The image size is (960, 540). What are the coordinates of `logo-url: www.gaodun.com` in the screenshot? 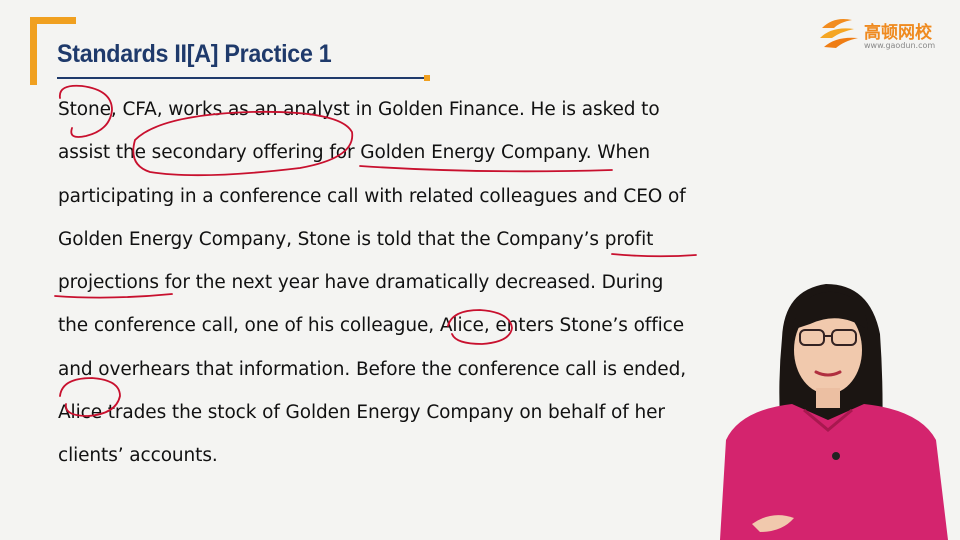 It's located at (900, 45).